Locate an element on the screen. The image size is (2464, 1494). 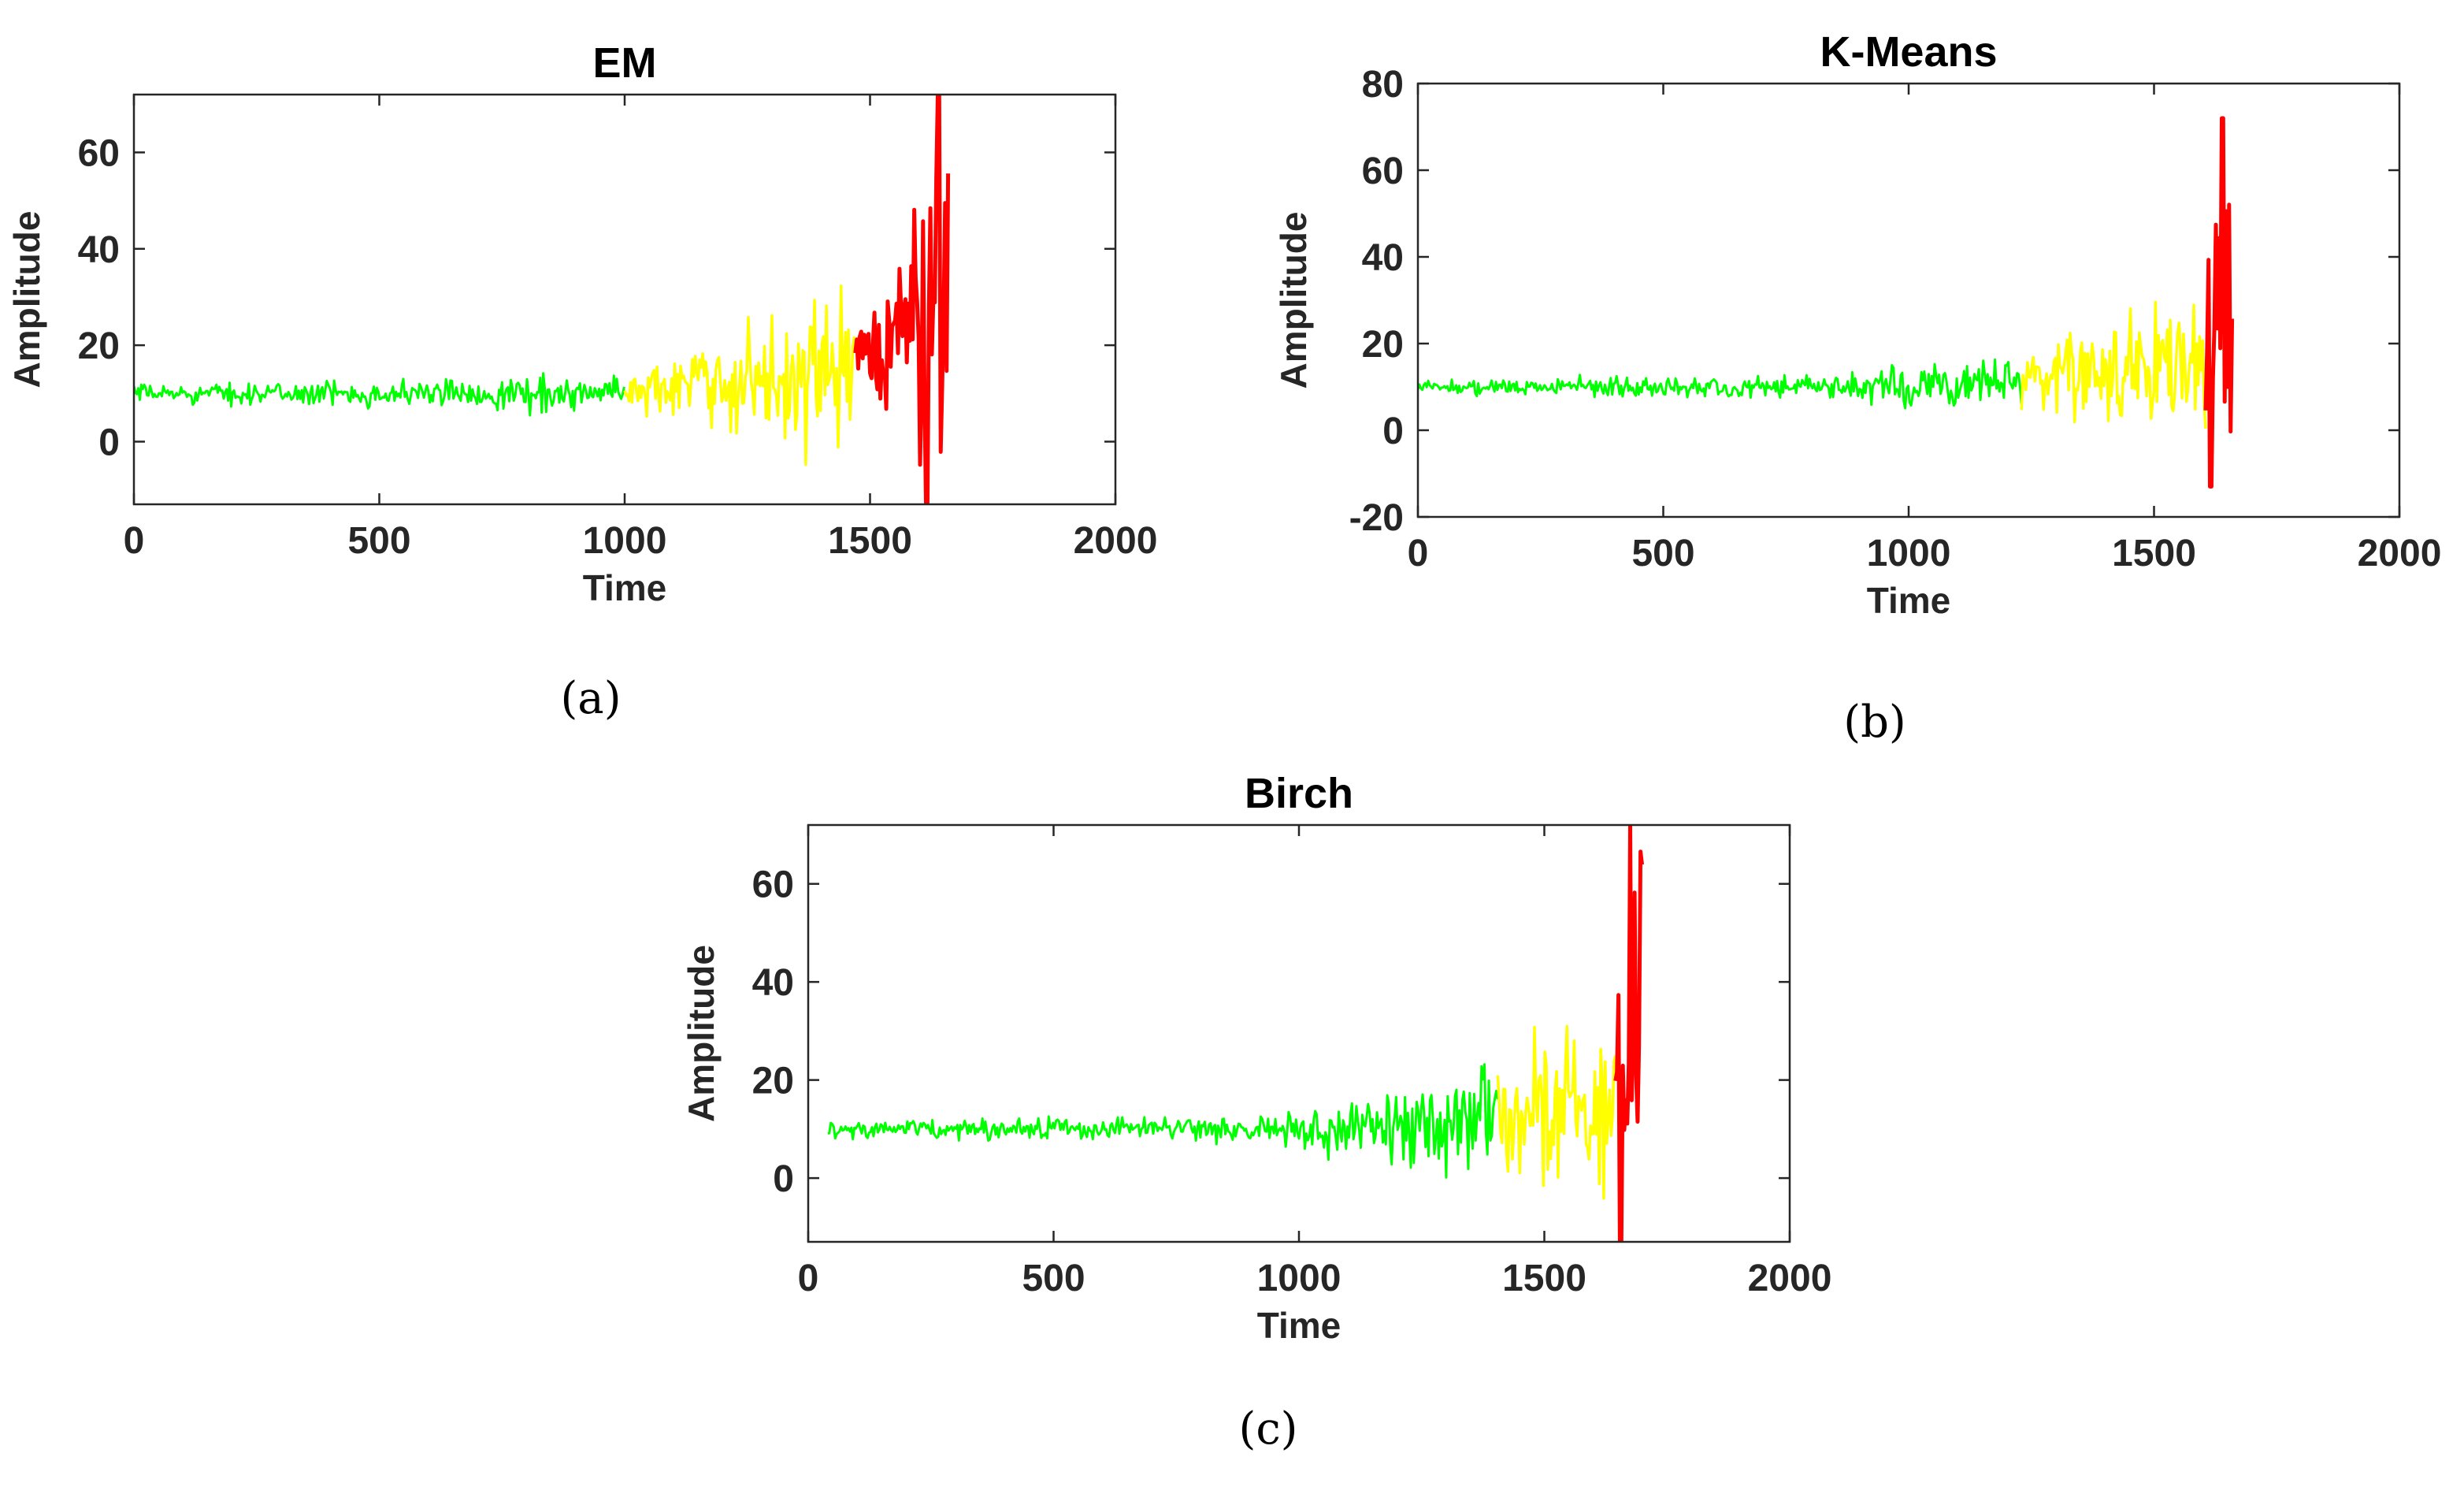
y-tick-label: -20 is located at coordinates (1376, 518).